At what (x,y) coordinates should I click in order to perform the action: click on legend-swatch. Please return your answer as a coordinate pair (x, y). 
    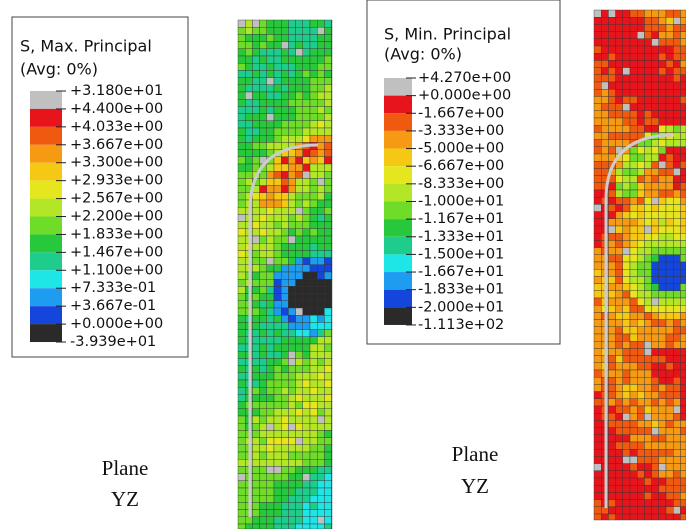
    Looking at the image, I should click on (46, 333).